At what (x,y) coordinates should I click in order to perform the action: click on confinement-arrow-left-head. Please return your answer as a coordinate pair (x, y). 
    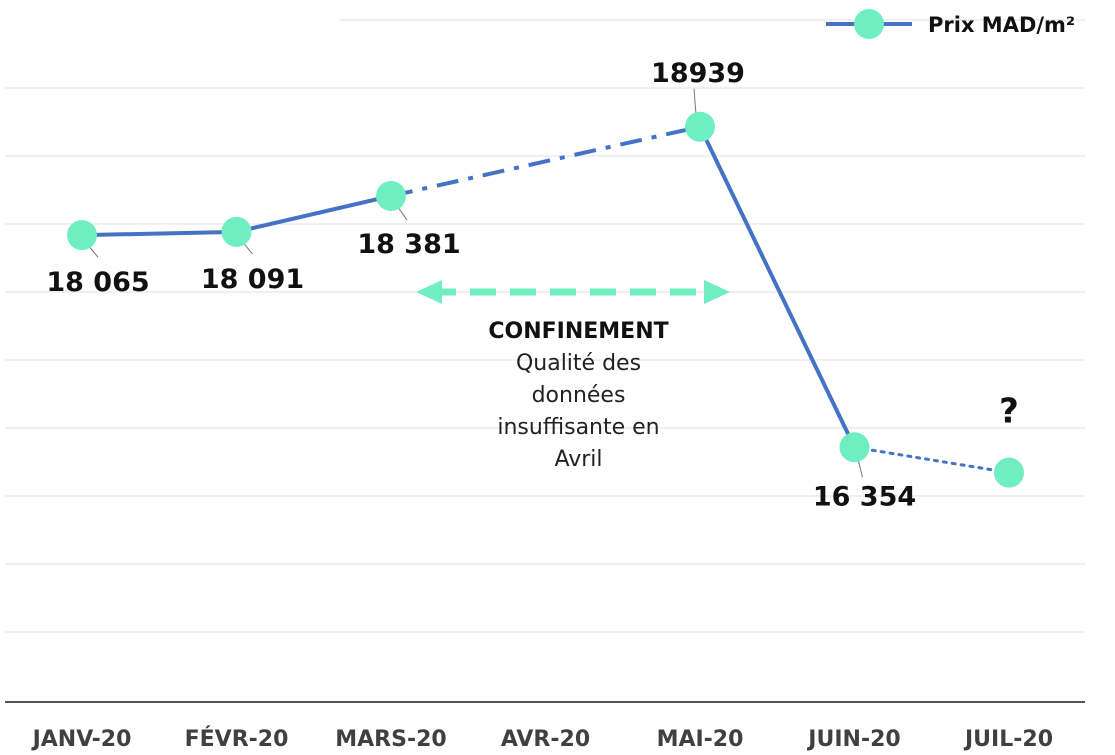
    Looking at the image, I should click on (429, 292).